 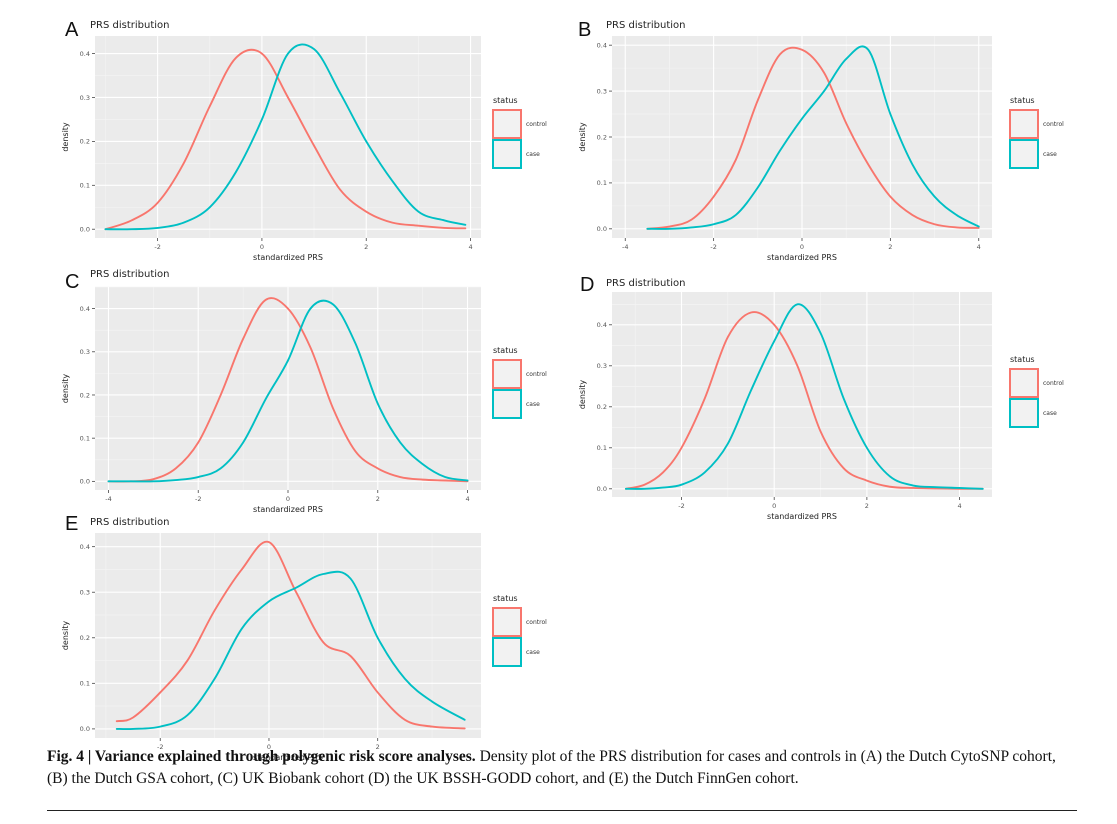 What do you see at coordinates (71, 524) in the screenshot?
I see `panel-letter: E` at bounding box center [71, 524].